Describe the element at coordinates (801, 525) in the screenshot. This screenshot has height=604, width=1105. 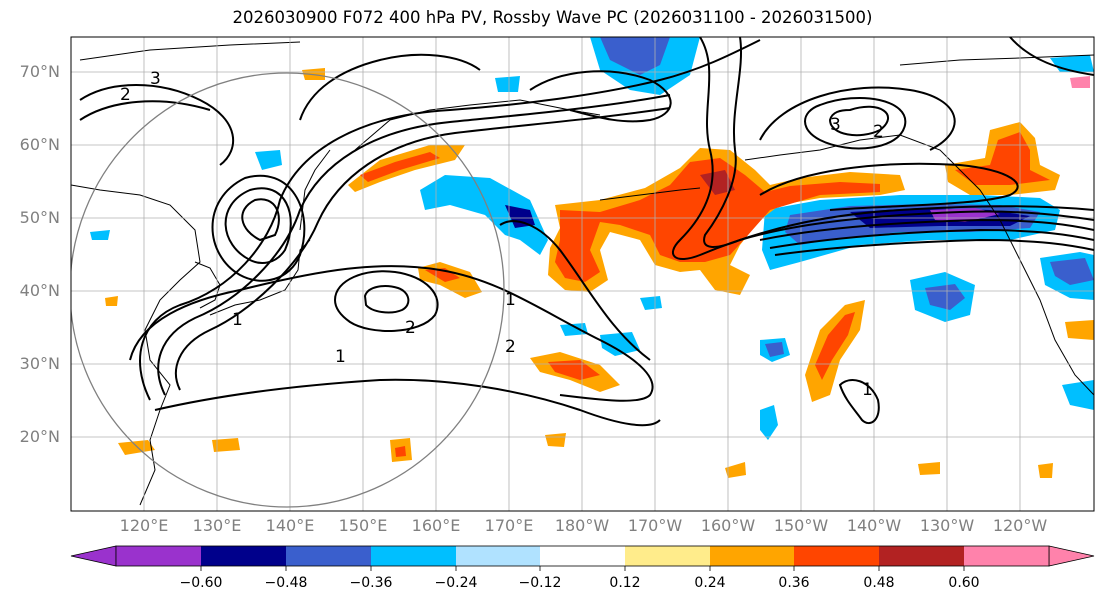
I see `lon-label: 150°W` at that location.